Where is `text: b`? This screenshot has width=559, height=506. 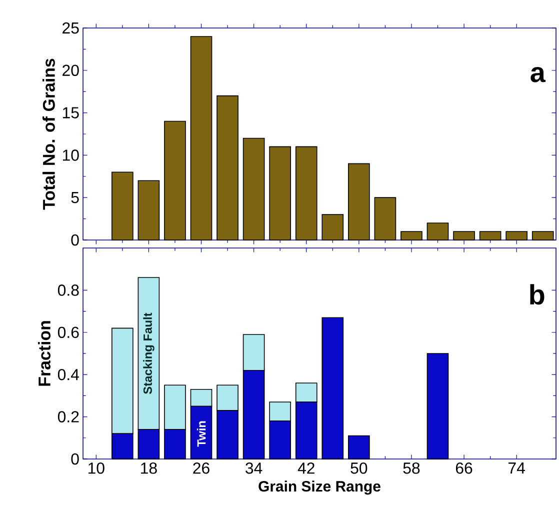
text: b is located at coordinates (537, 294).